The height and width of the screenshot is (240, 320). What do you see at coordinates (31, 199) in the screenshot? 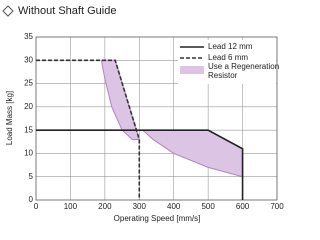
I see `y-tick-label: 0` at bounding box center [31, 199].